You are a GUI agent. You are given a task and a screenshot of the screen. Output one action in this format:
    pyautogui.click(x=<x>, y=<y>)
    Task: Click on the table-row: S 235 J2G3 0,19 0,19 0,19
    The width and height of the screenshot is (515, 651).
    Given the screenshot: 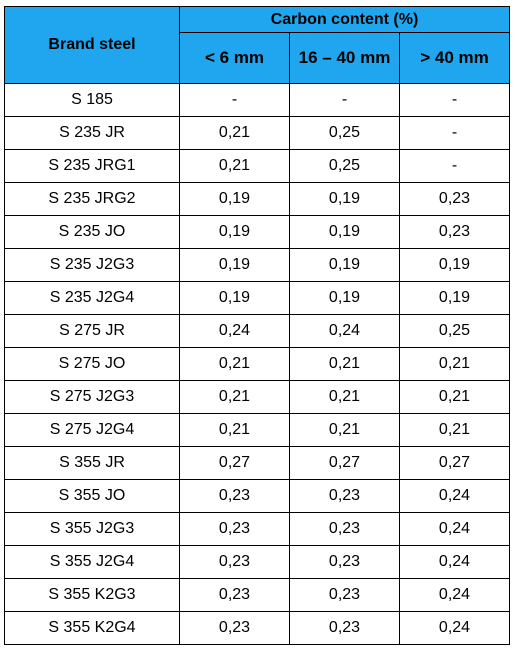 What is the action you would take?
    pyautogui.click(x=257, y=265)
    